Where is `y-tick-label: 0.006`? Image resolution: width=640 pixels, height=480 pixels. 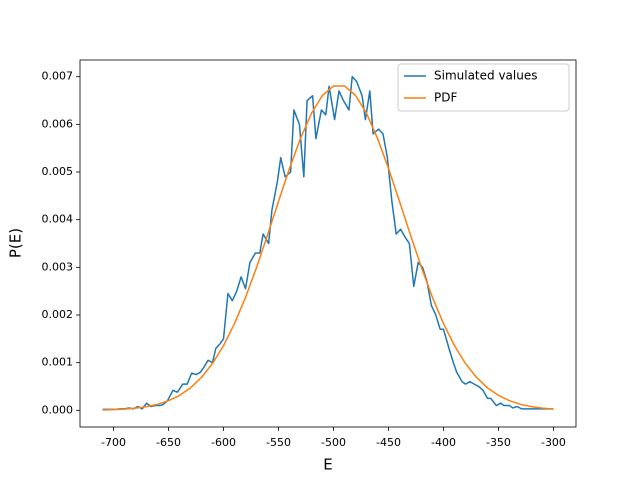 y-tick-label: 0.006 is located at coordinates (58, 123).